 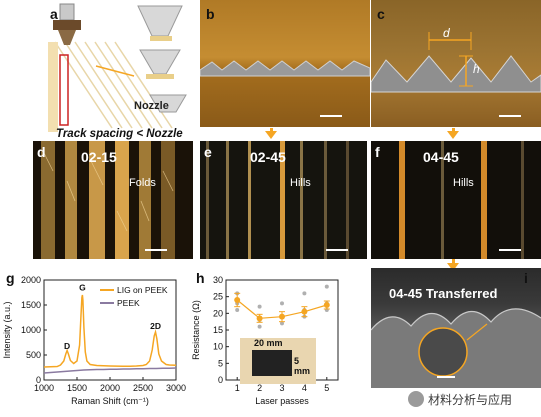 What do you see at coordinates (110, 388) in the screenshot?
I see `x-tick-label: 2000` at bounding box center [110, 388].